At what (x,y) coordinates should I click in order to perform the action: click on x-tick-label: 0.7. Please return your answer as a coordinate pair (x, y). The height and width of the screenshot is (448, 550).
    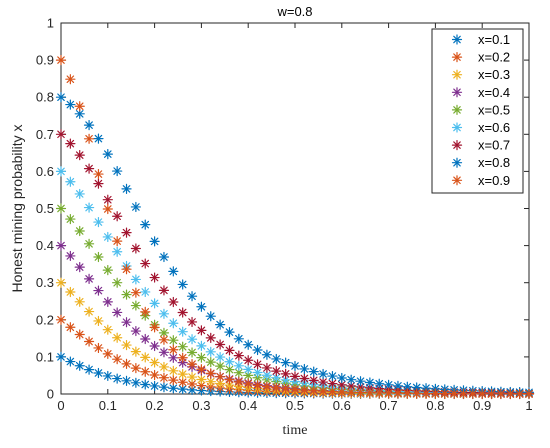
    Looking at the image, I should click on (389, 405).